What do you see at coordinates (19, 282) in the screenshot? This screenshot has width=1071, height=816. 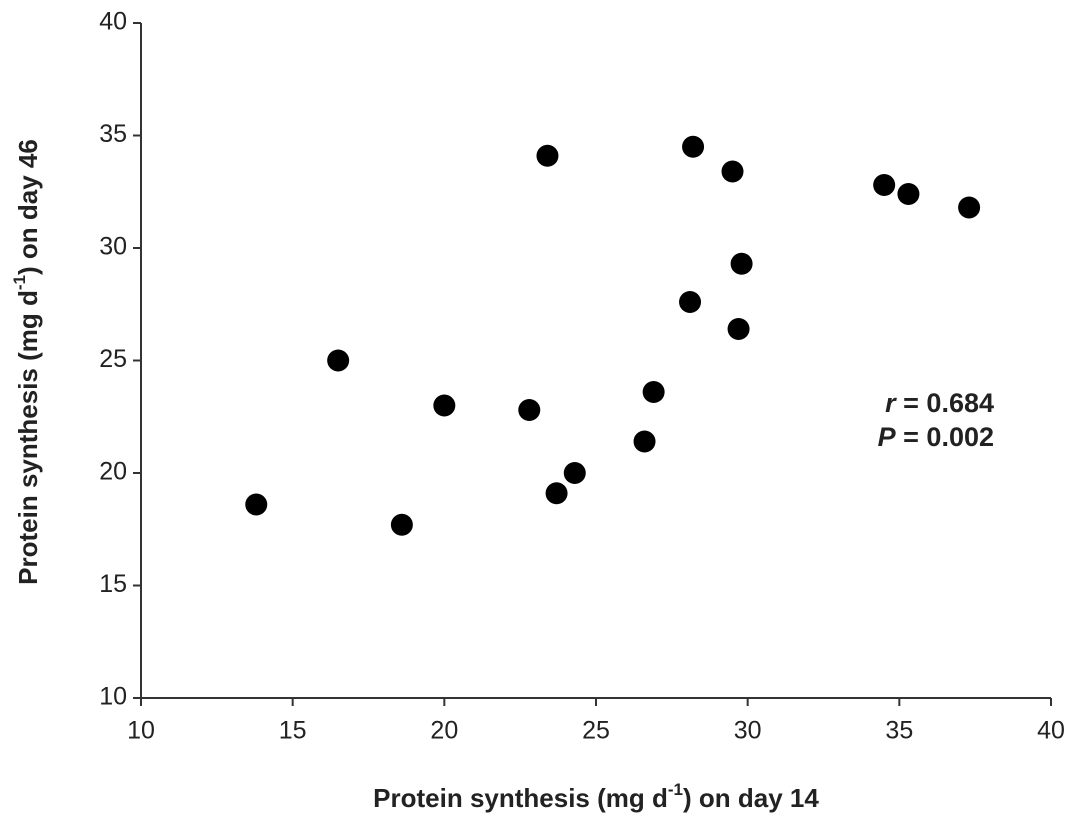 I see `y-axis-label-part: -1` at bounding box center [19, 282].